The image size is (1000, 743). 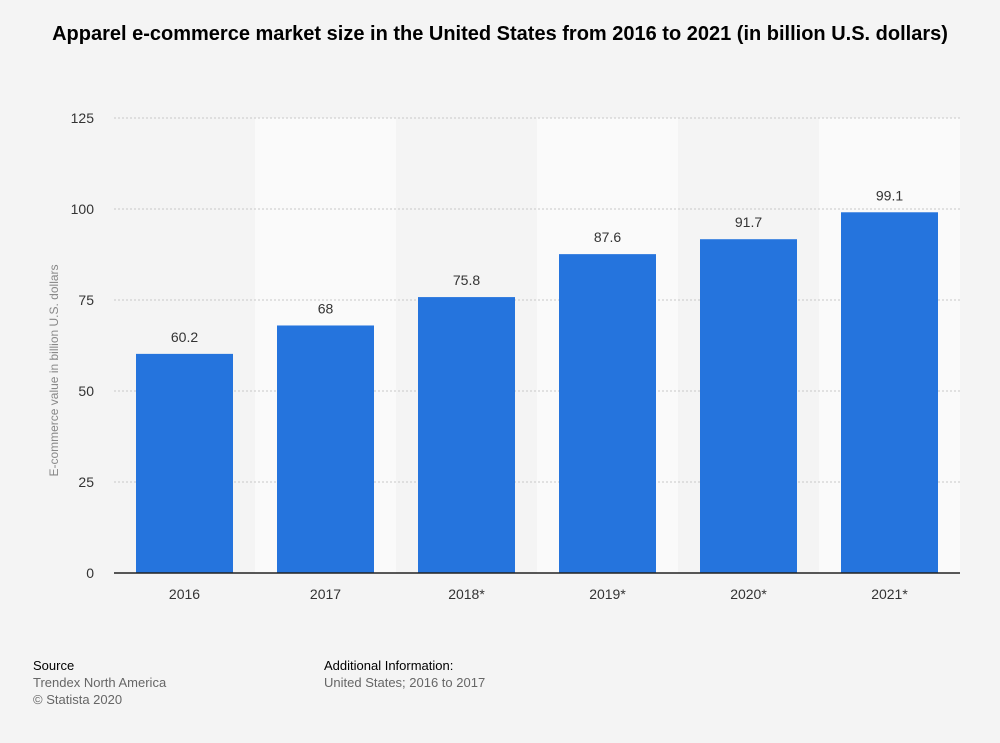 I want to click on copyright-line: © Statista 2020, so click(x=78, y=699).